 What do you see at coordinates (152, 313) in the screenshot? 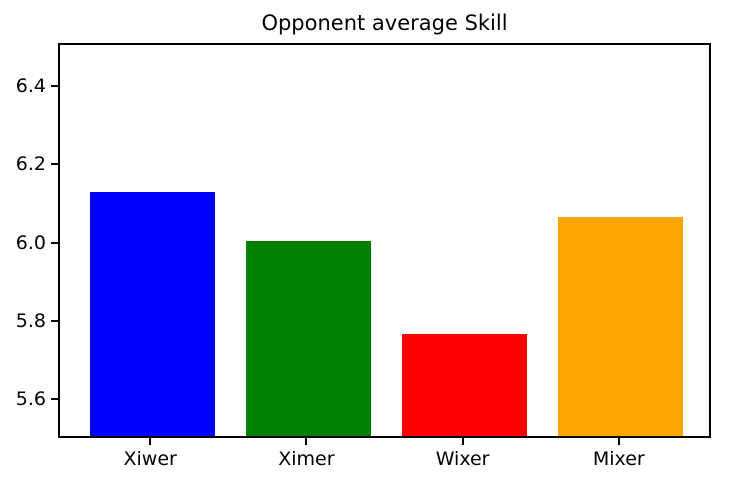
I see `bar-xiwer` at bounding box center [152, 313].